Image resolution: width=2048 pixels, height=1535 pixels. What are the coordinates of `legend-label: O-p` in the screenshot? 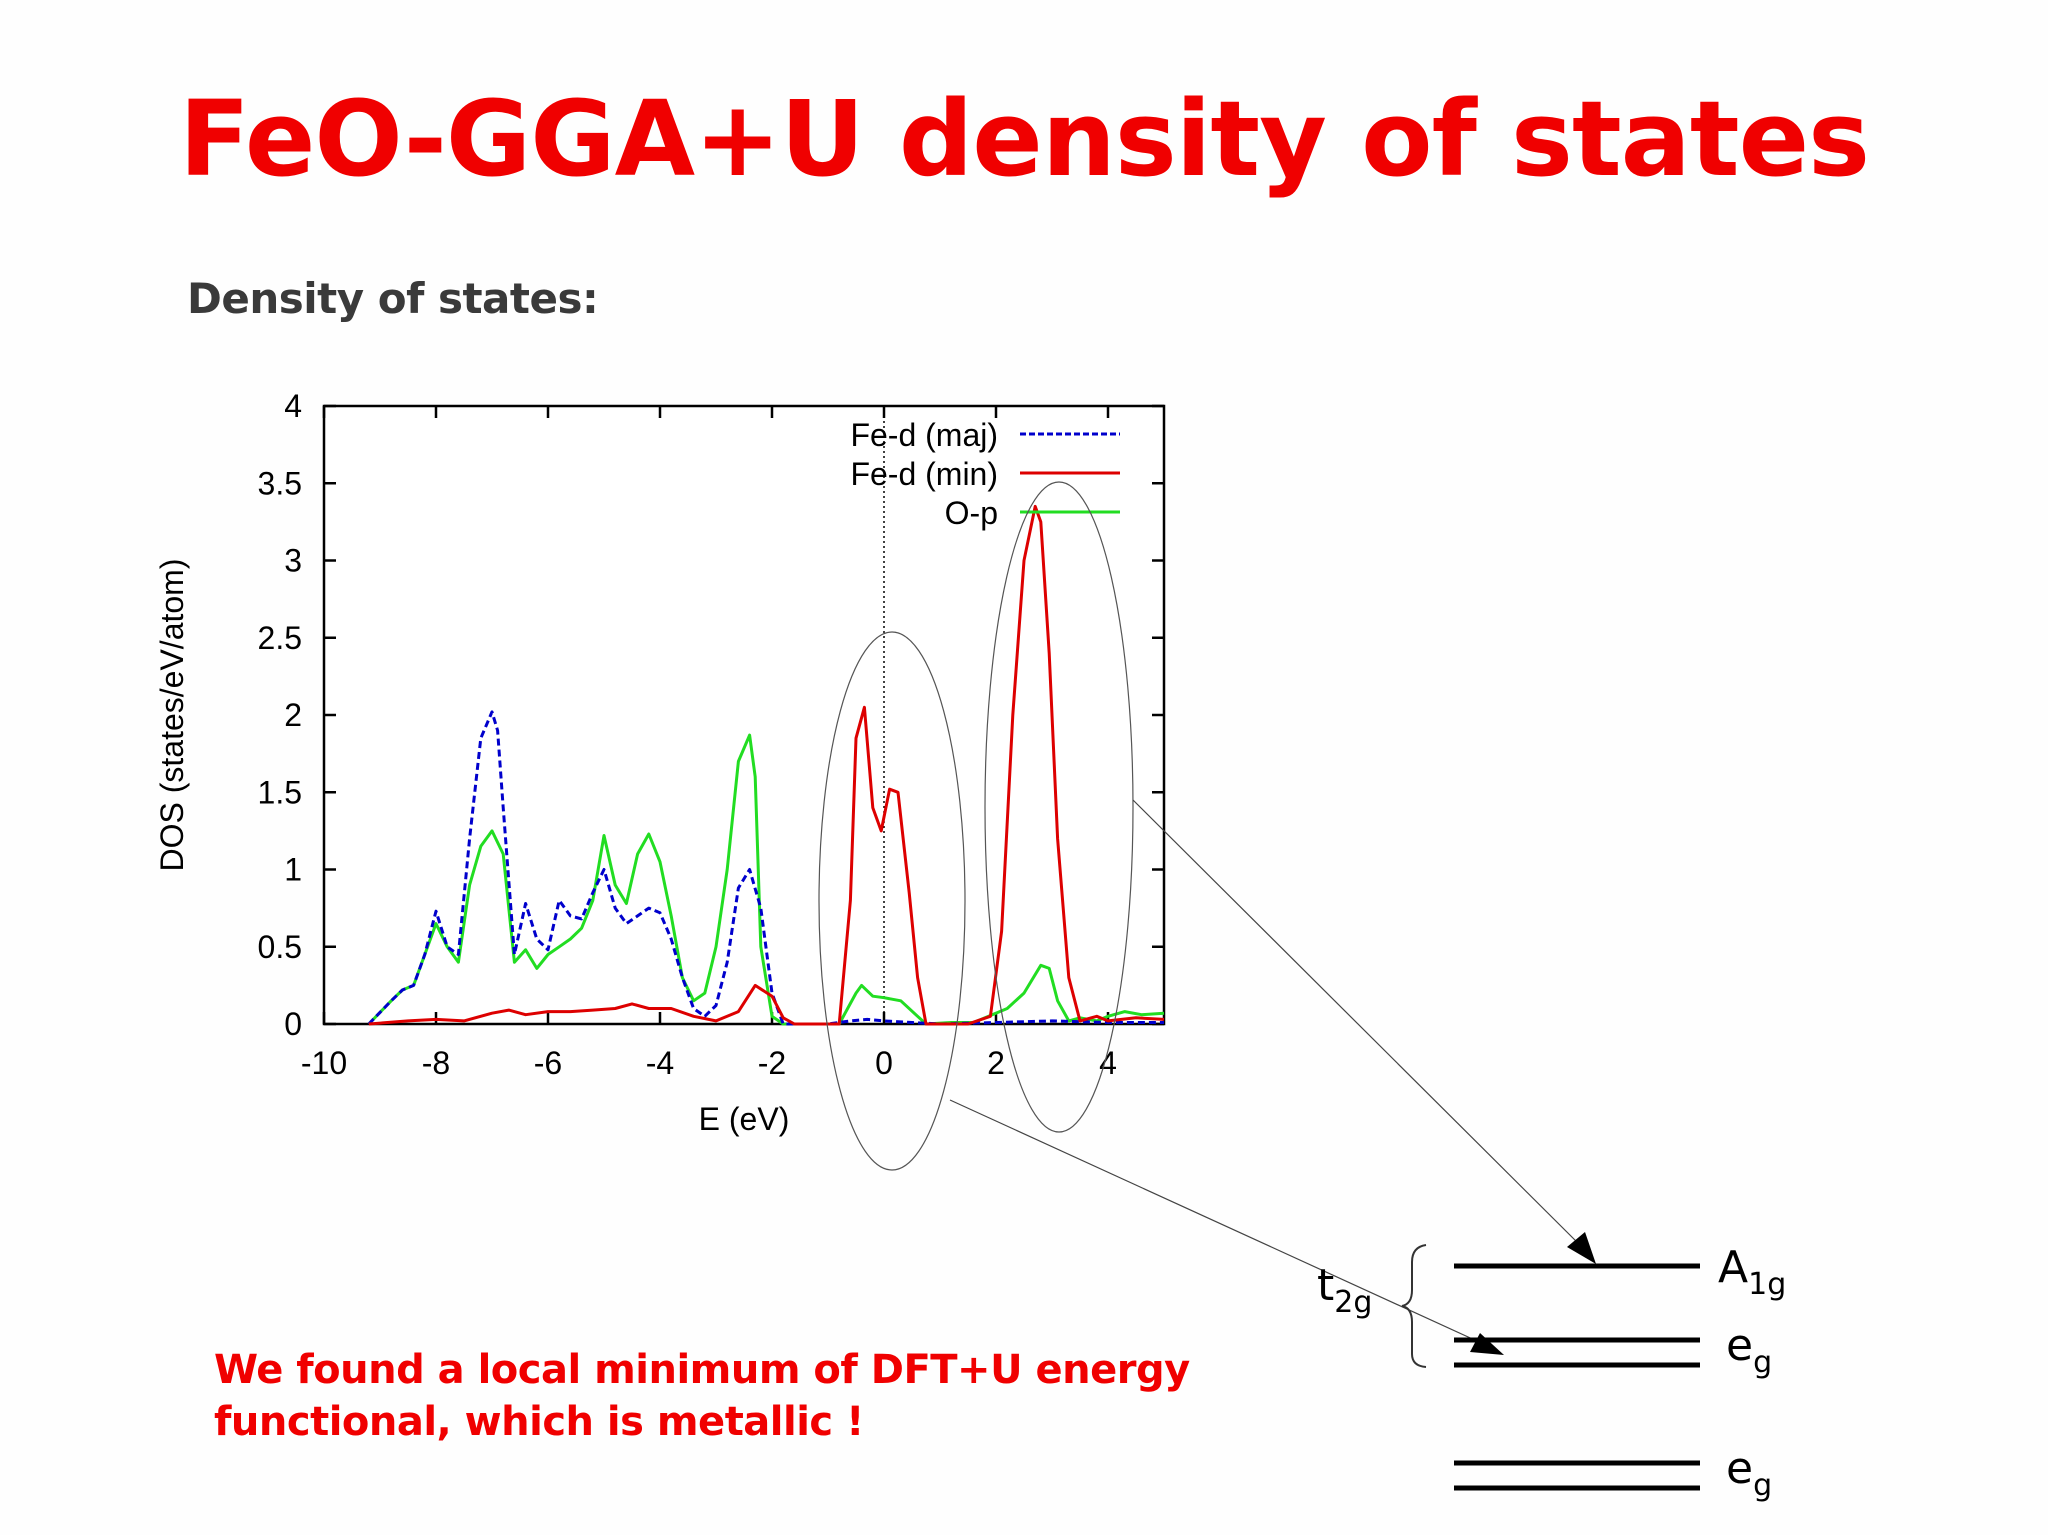 It's located at (971, 513).